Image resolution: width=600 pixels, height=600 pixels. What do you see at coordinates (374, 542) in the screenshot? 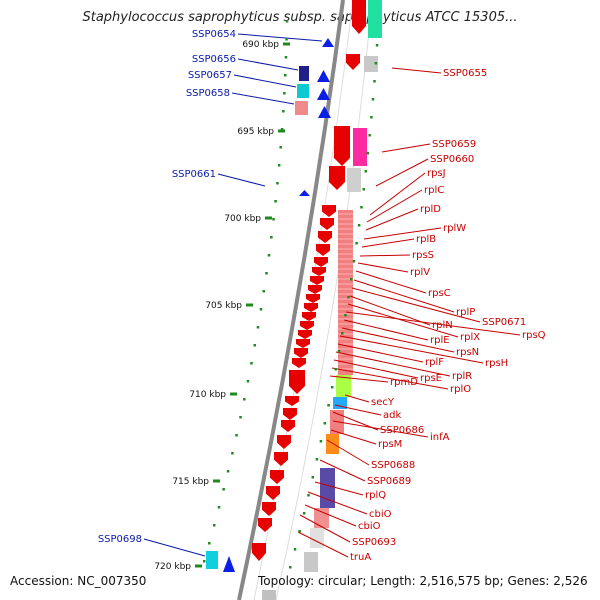
I see `right-gene-label: SSP0693` at bounding box center [374, 542].